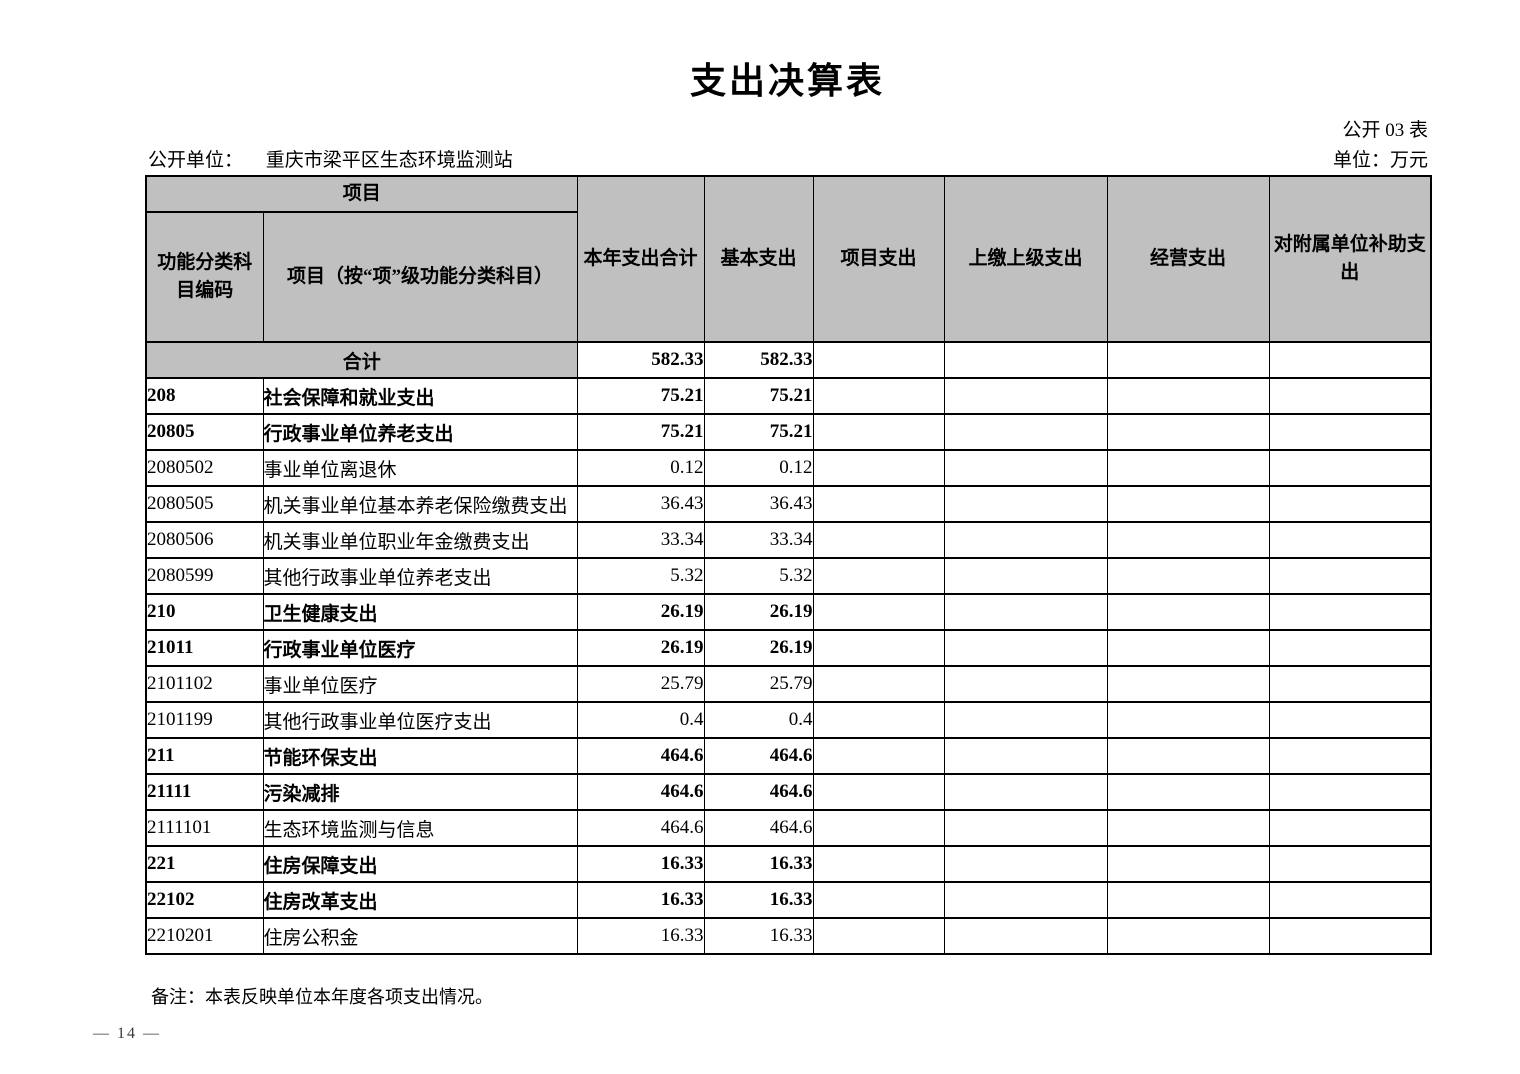 This screenshot has width=1520, height=1074. What do you see at coordinates (787, 81) in the screenshot?
I see `page-title: 支出决算表` at bounding box center [787, 81].